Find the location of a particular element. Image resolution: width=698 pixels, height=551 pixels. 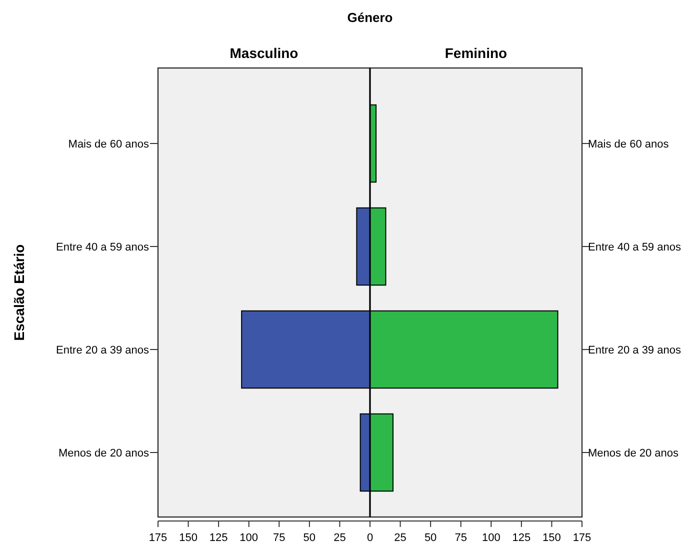

y-axis-title: Escalão Etário is located at coordinates (19, 292).